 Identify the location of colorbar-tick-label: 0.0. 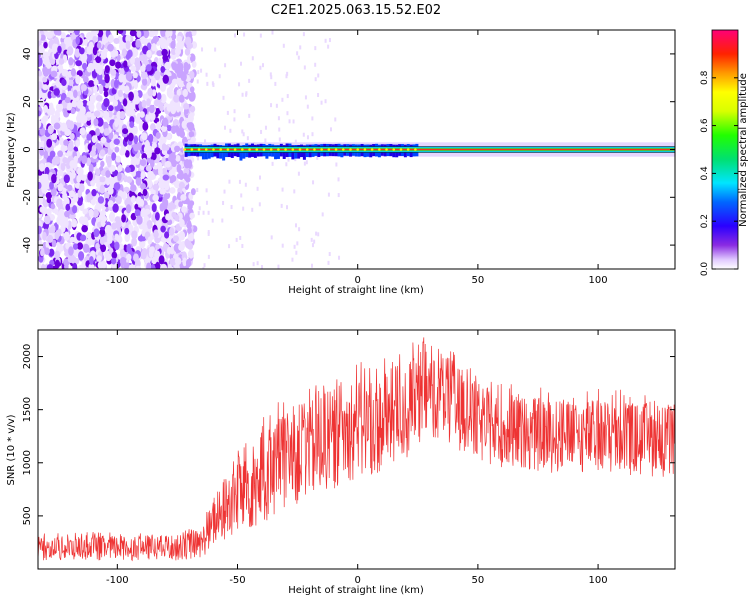
(705, 269).